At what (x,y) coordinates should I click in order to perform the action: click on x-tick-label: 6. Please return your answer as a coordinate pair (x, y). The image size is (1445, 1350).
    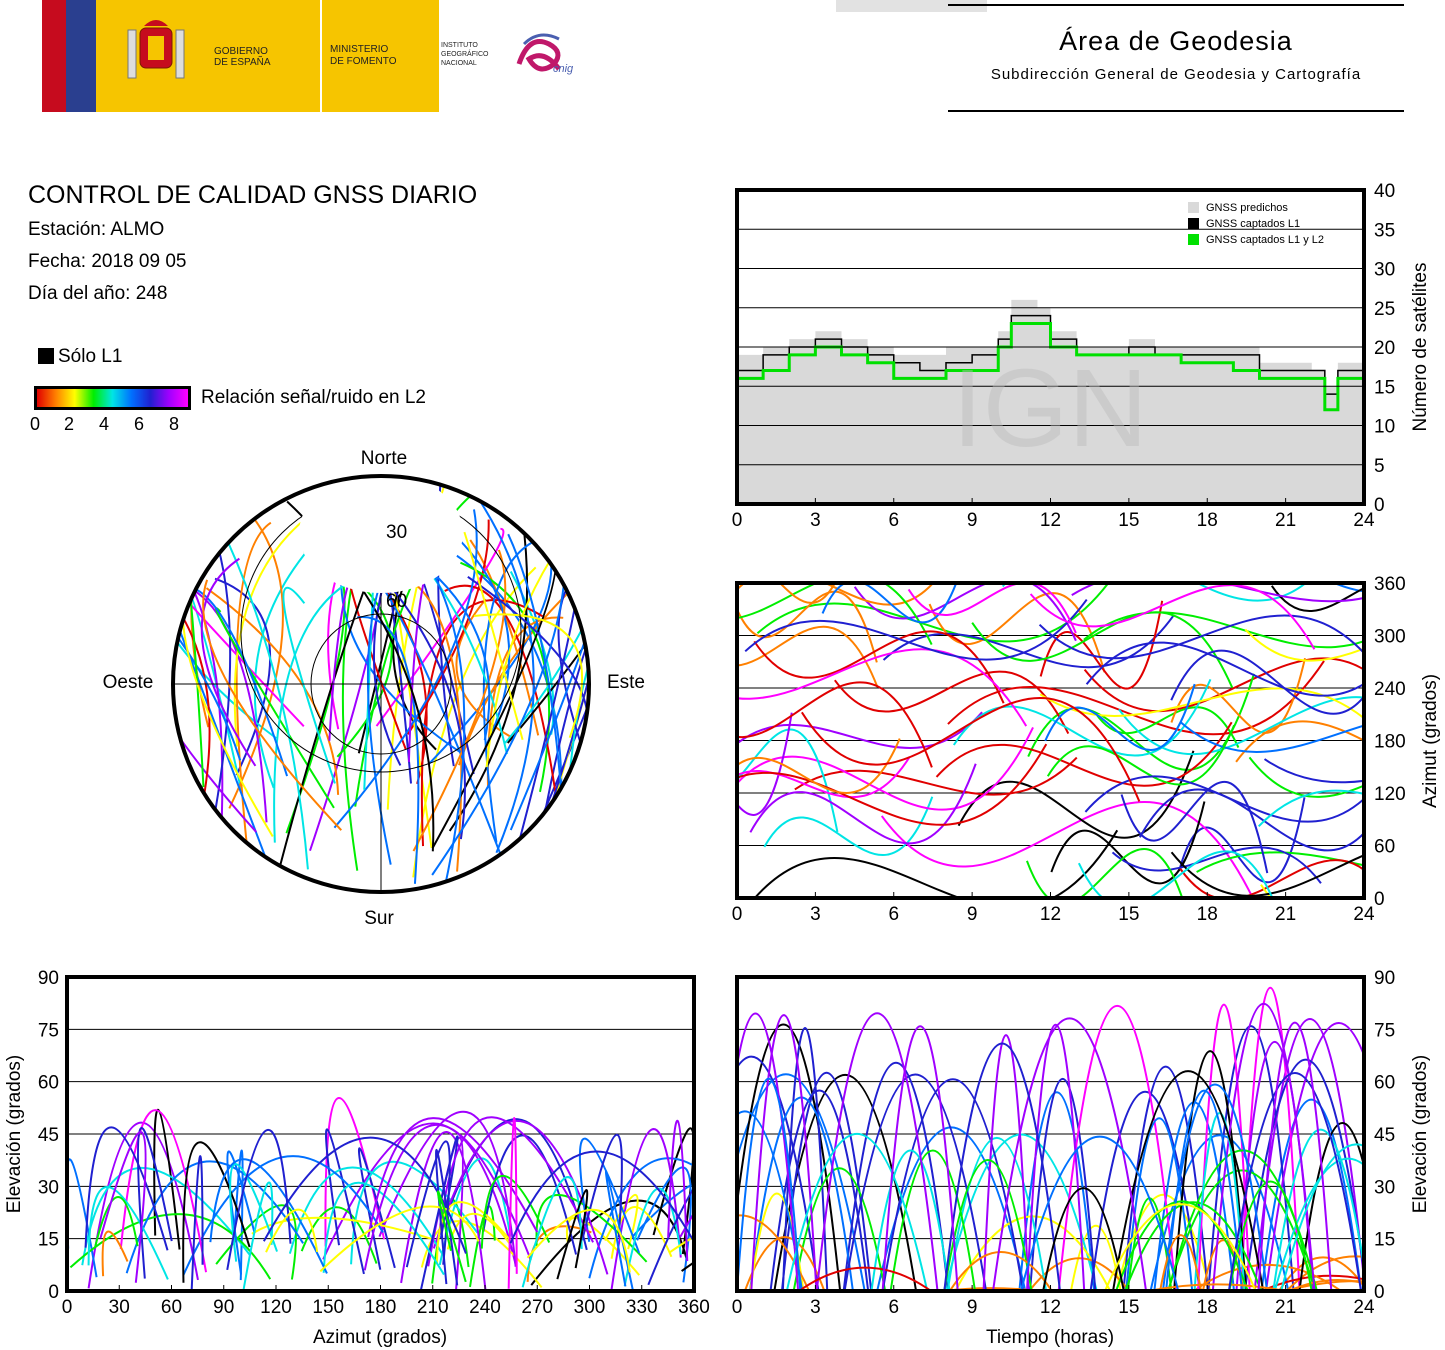
    Looking at the image, I should click on (893, 914).